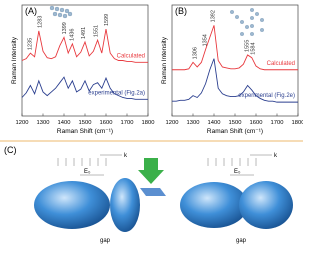 Image resolution: width=320 pixels, height=263 pixels. Describe the element at coordinates (65, 28) in the screenshot. I see `peak-label: 1399` at that location.